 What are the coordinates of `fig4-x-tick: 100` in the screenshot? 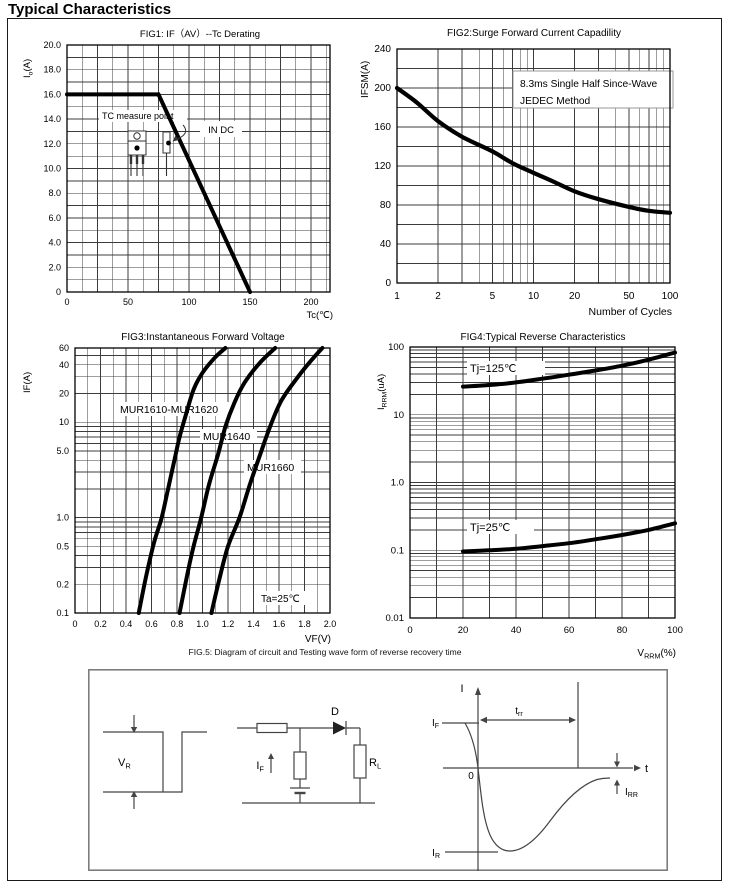 It's located at (675, 630).